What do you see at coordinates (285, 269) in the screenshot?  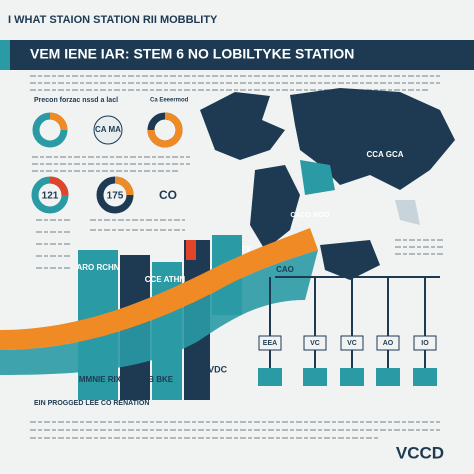 I see `flow-root: CAO` at bounding box center [285, 269].